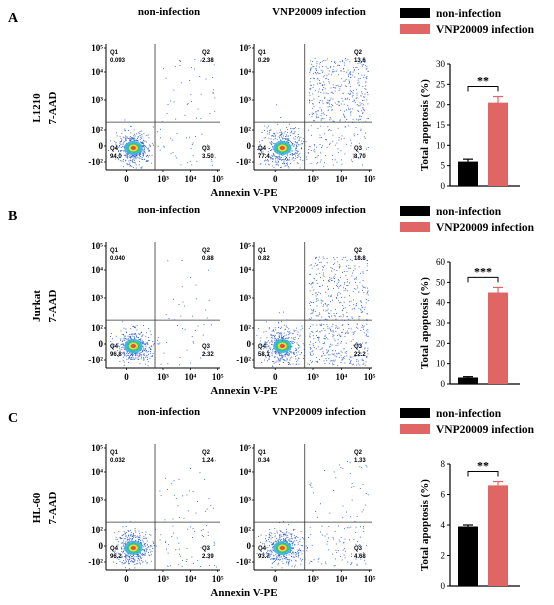 This screenshot has width=554, height=605. I want to click on flow-x-tick: 10⁵, so click(218, 377).